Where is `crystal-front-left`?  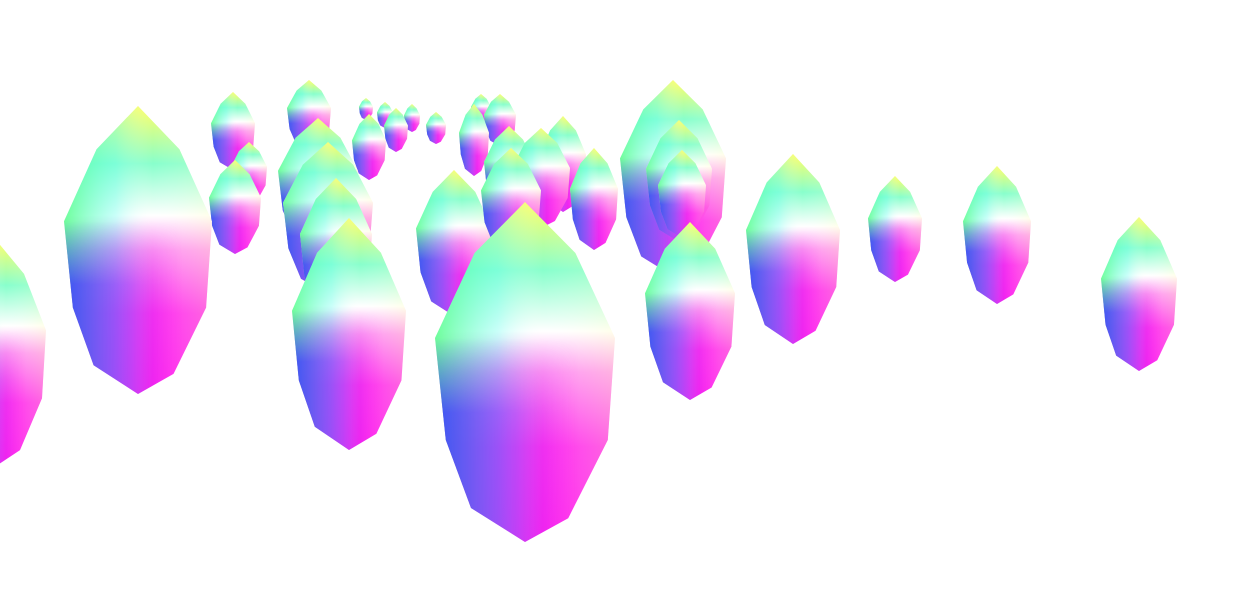
crystal-front-left is located at coordinates (138, 250).